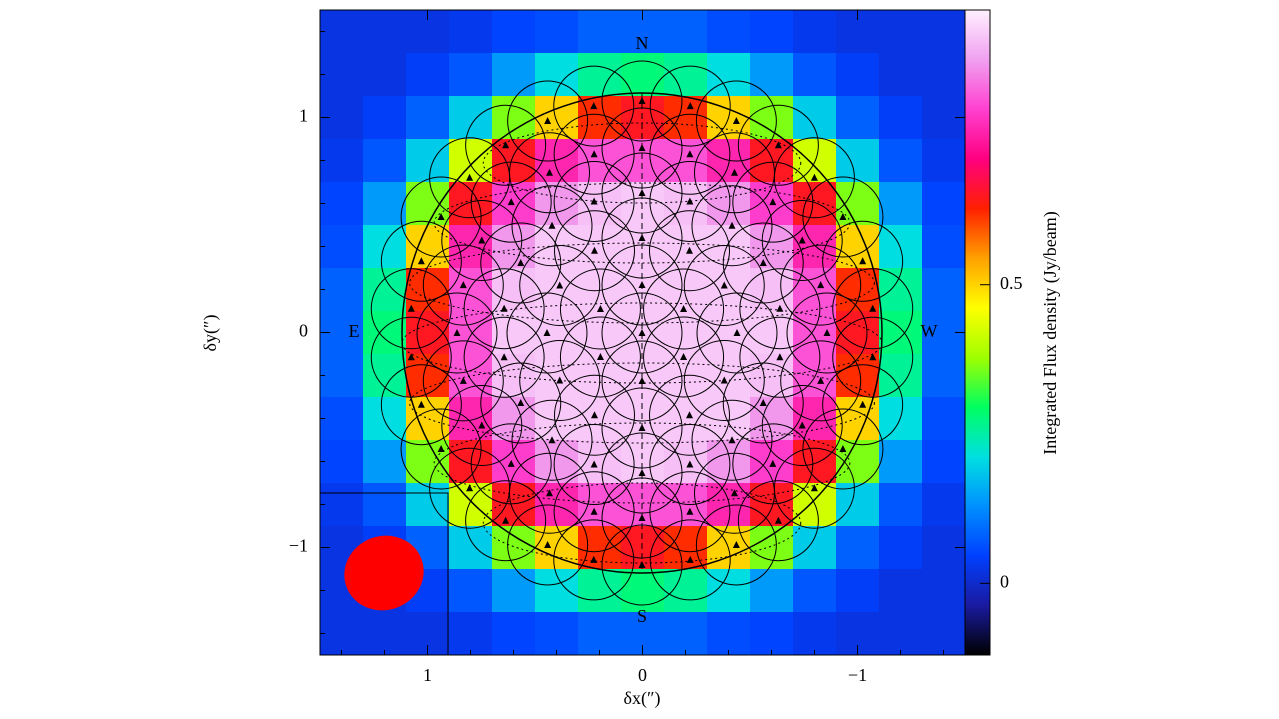 This screenshot has width=1279, height=719. What do you see at coordinates (303, 331) in the screenshot?
I see `y-tick-label: 0` at bounding box center [303, 331].